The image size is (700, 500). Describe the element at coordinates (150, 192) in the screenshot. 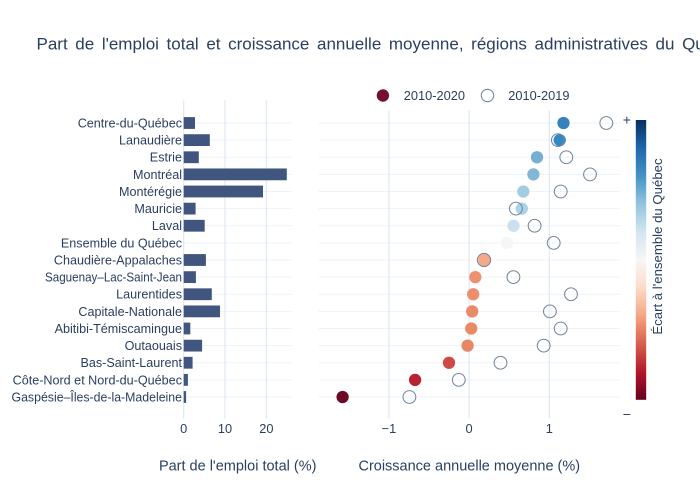

I see `svg-text: Montérégie` at that location.